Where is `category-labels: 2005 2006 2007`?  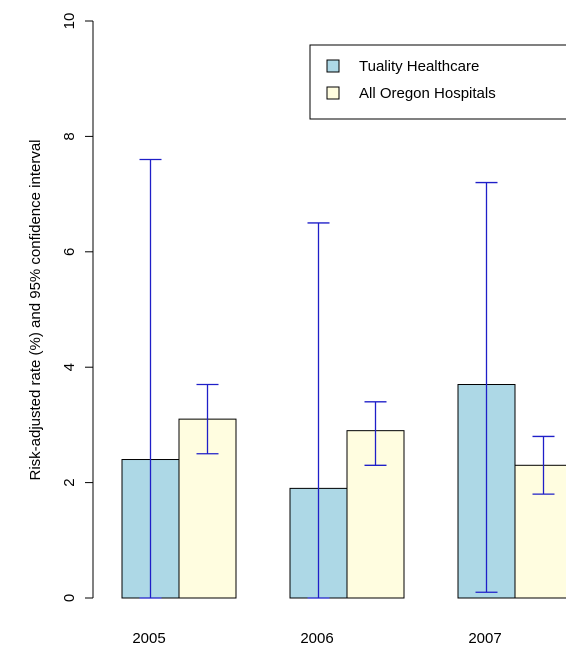 category-labels: 2005 2006 2007 is located at coordinates (316, 638).